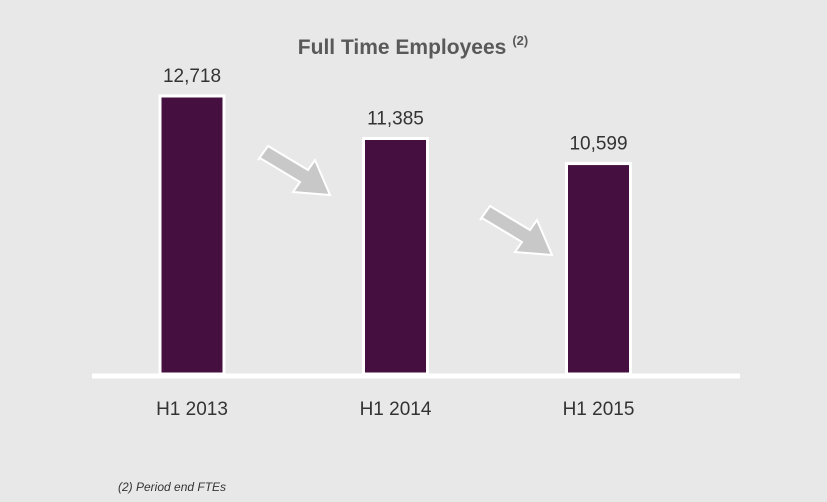  Describe the element at coordinates (192, 409) in the screenshot. I see `x-tick-label: H1 2013` at that location.